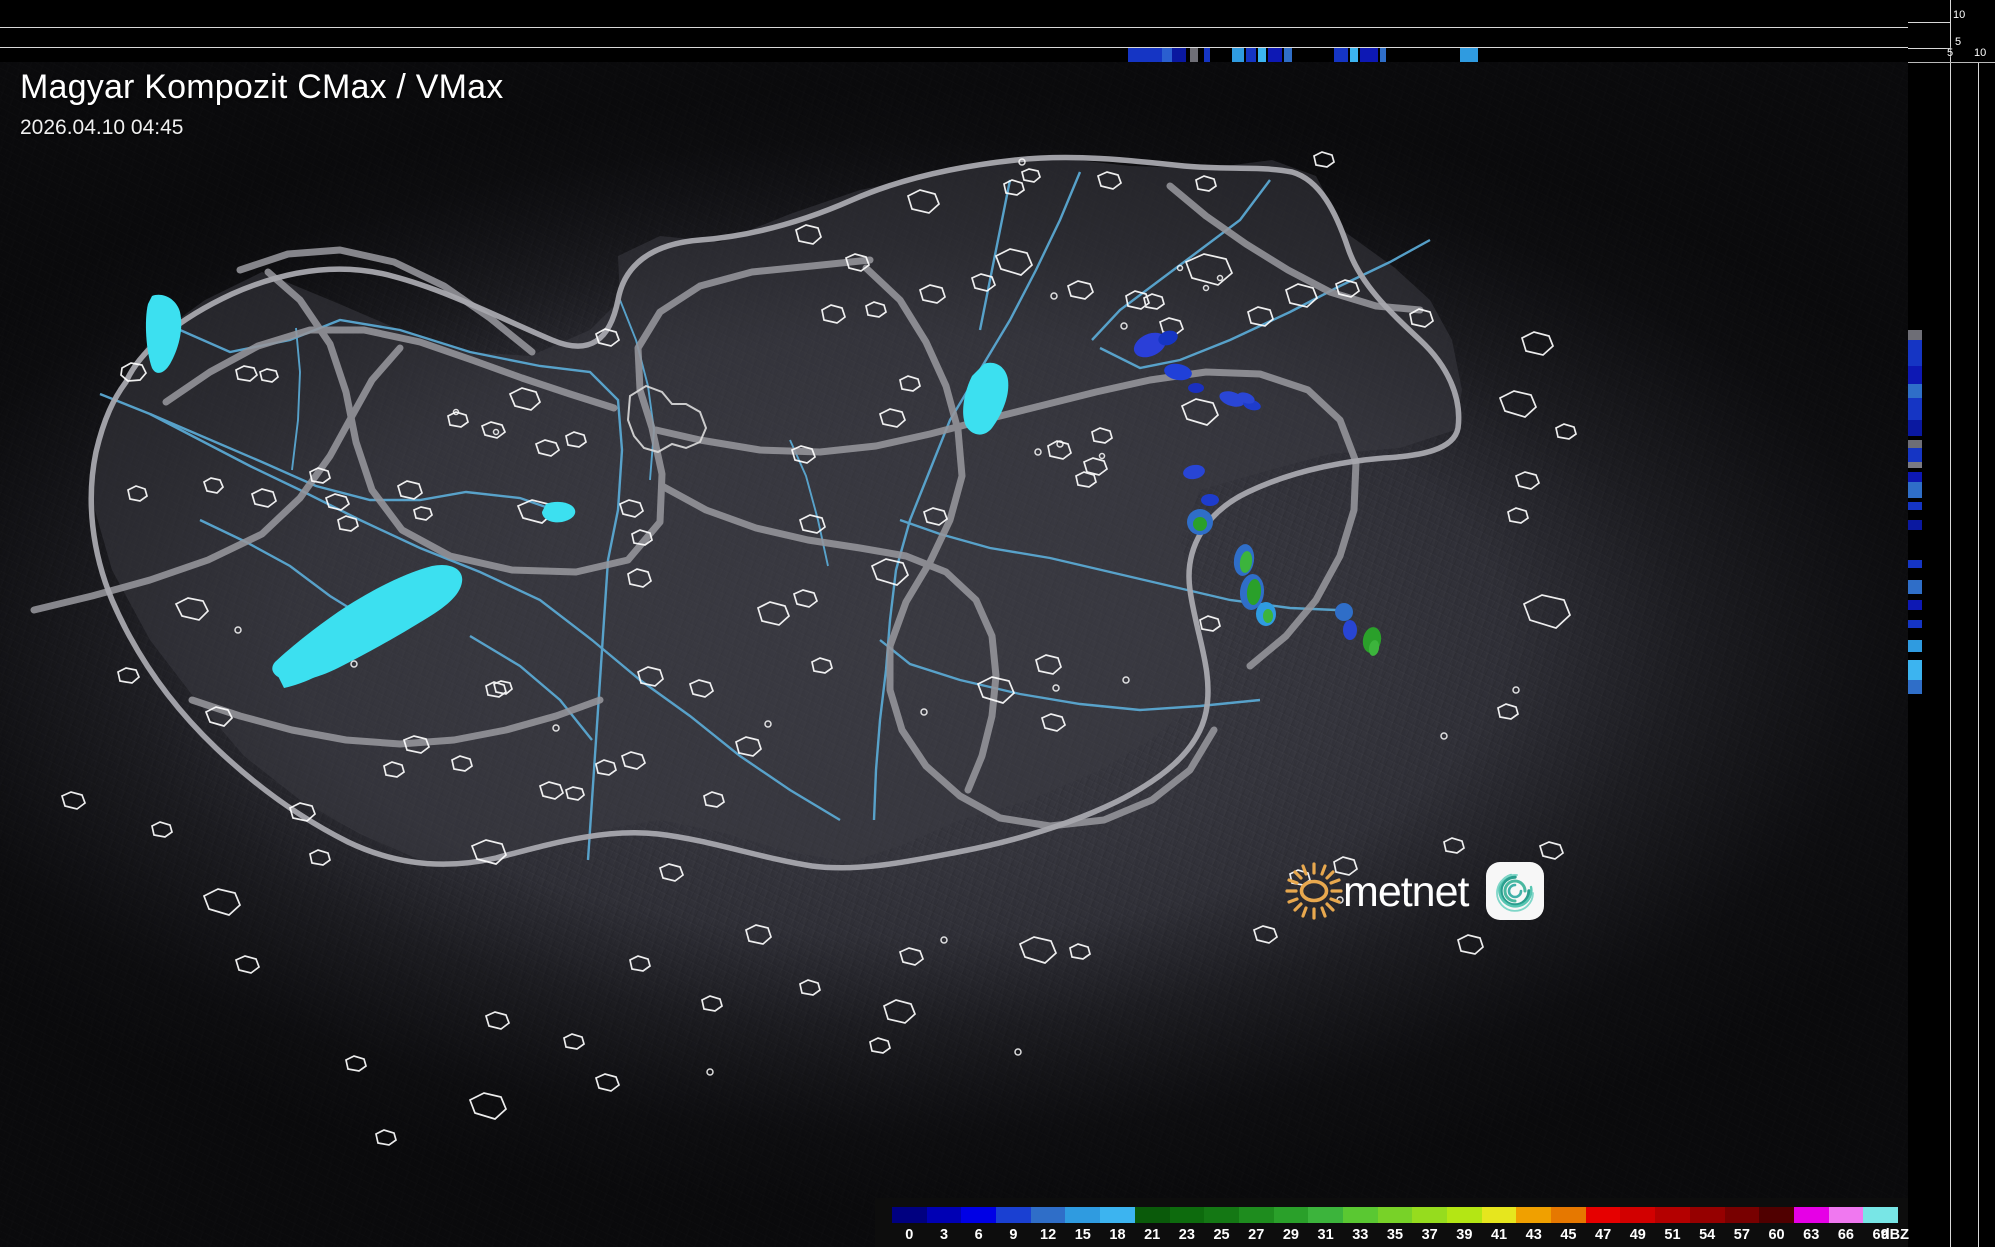 The image size is (1995, 1247). What do you see at coordinates (1845, 1235) in the screenshot?
I see `colorbar-tick-66: 66` at bounding box center [1845, 1235].